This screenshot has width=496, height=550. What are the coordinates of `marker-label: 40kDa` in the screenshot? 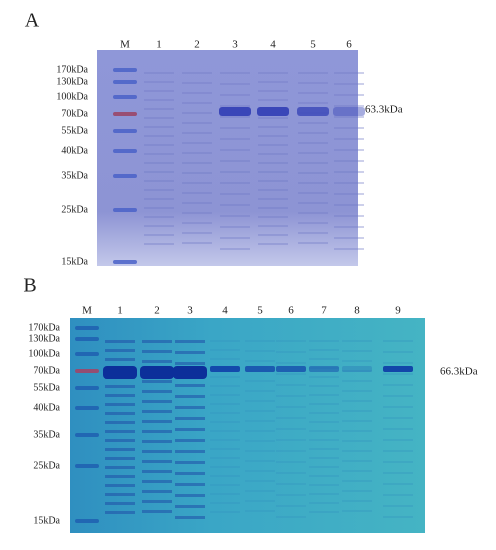 It's located at (74, 150).